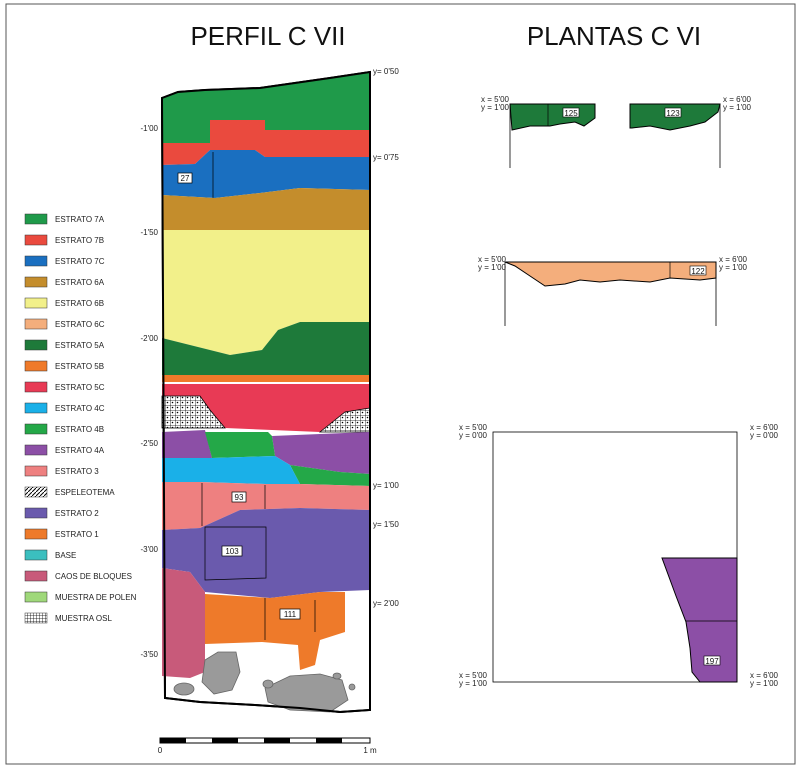  What do you see at coordinates (80, 345) in the screenshot?
I see `legend-label: ESTRATO 5A` at bounding box center [80, 345].